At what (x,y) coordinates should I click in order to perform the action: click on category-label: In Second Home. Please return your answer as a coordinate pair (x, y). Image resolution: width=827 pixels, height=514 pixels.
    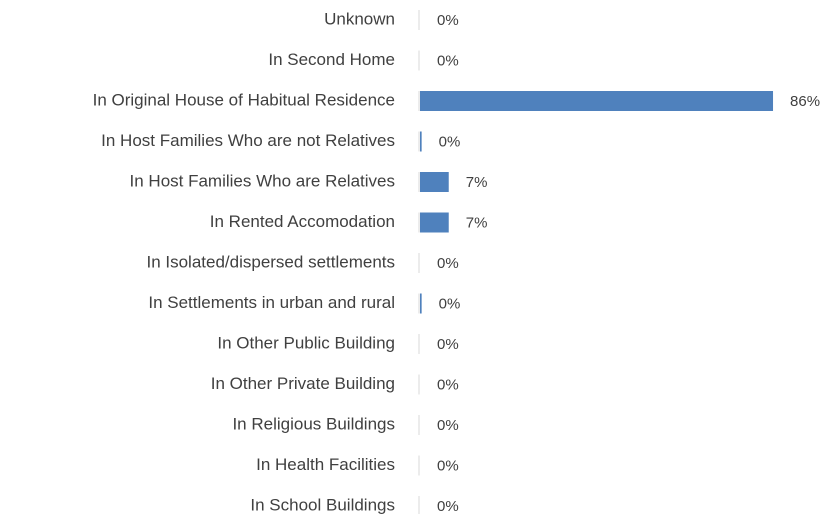
    Looking at the image, I should click on (331, 59).